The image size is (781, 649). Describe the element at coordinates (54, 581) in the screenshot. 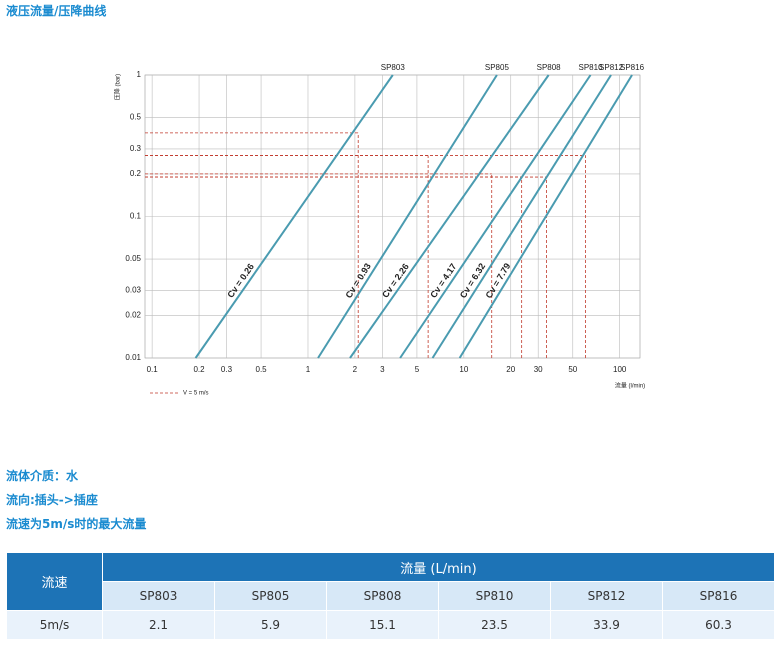

I see `row-header: 流速` at that location.